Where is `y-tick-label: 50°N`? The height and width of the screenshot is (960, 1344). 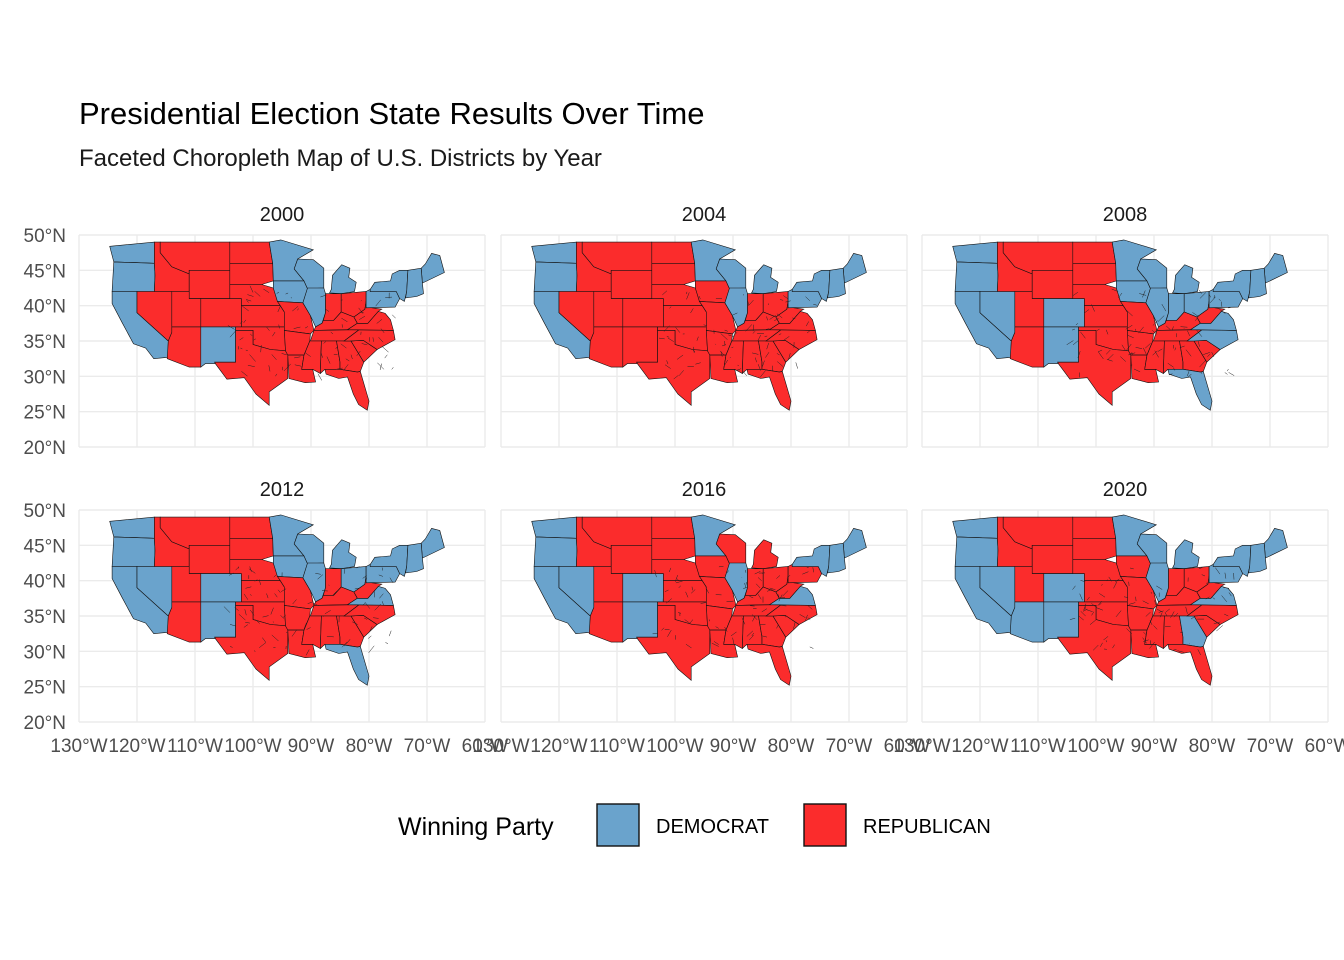 y-tick-label: 50°N is located at coordinates (45, 236).